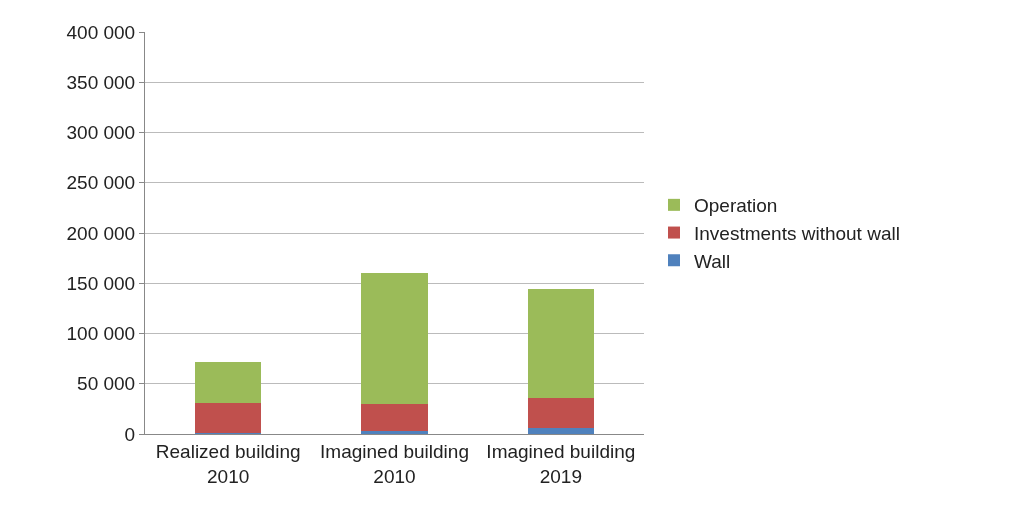  What do you see at coordinates (228, 463) in the screenshot?
I see `x-tick-label: Realized building 2010` at bounding box center [228, 463].